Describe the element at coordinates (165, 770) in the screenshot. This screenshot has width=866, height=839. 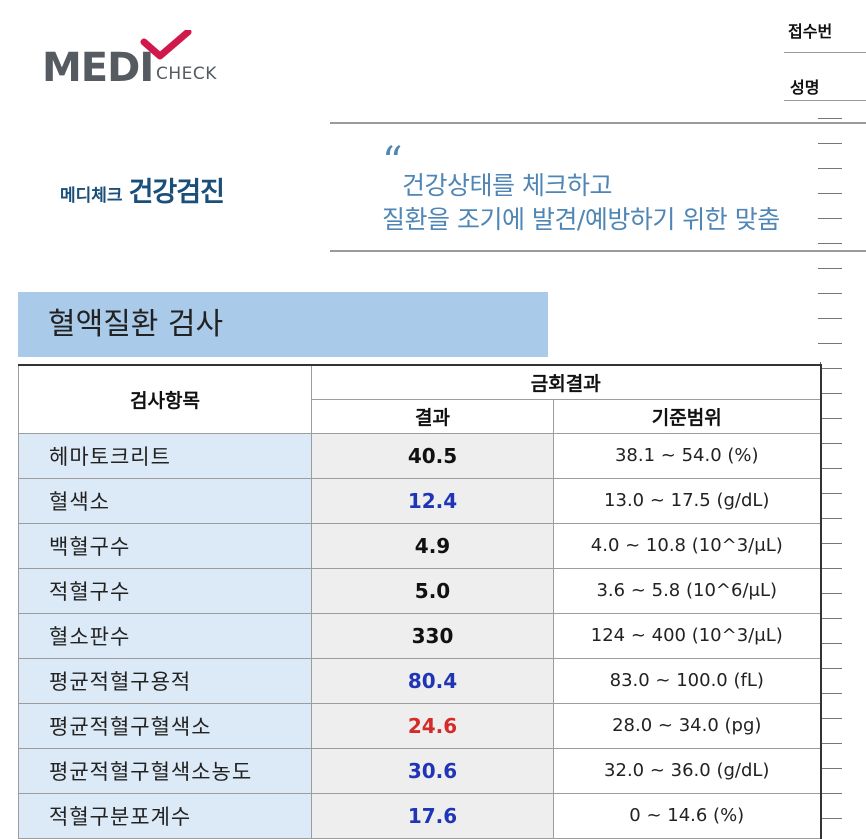
I see `test-item-name: 평균적혈구혈색소농도` at that location.